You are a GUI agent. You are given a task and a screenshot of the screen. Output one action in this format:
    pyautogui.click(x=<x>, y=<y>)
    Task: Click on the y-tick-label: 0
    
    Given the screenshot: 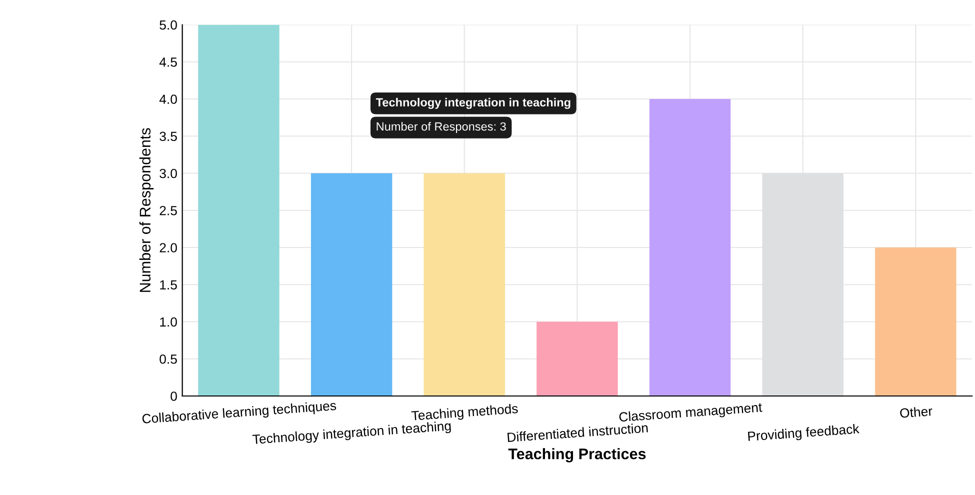 What is the action you would take?
    pyautogui.click(x=173, y=396)
    